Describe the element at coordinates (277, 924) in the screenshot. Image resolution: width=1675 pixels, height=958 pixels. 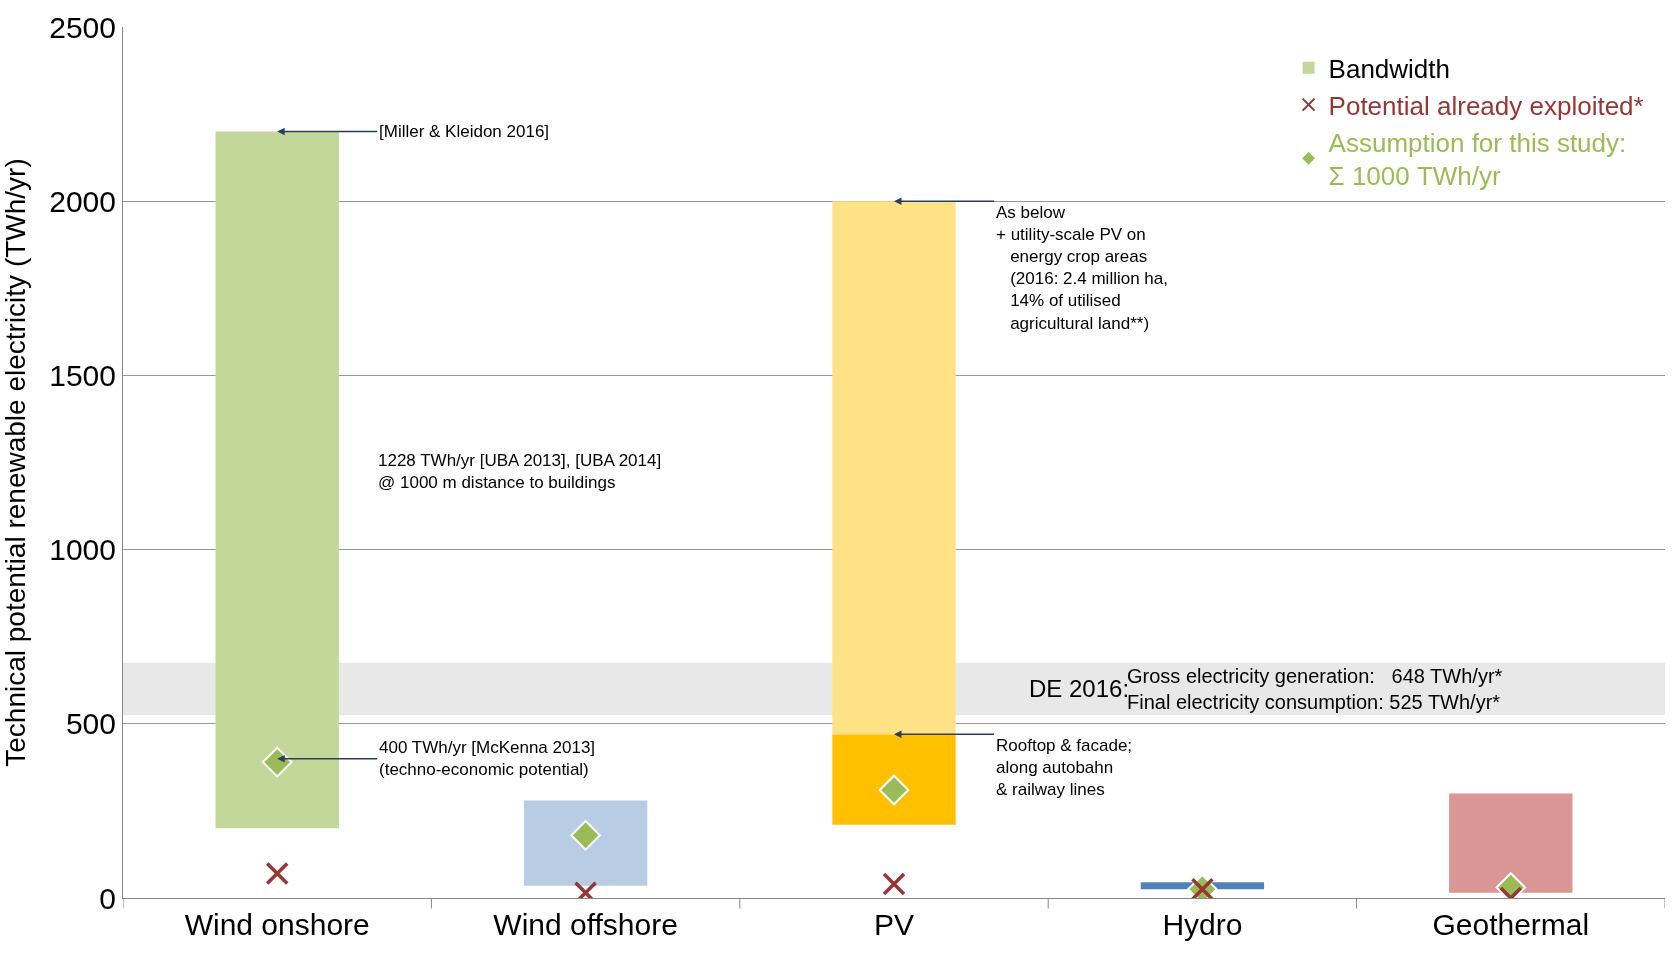
I see `x-tick-label: Wind onshore` at that location.